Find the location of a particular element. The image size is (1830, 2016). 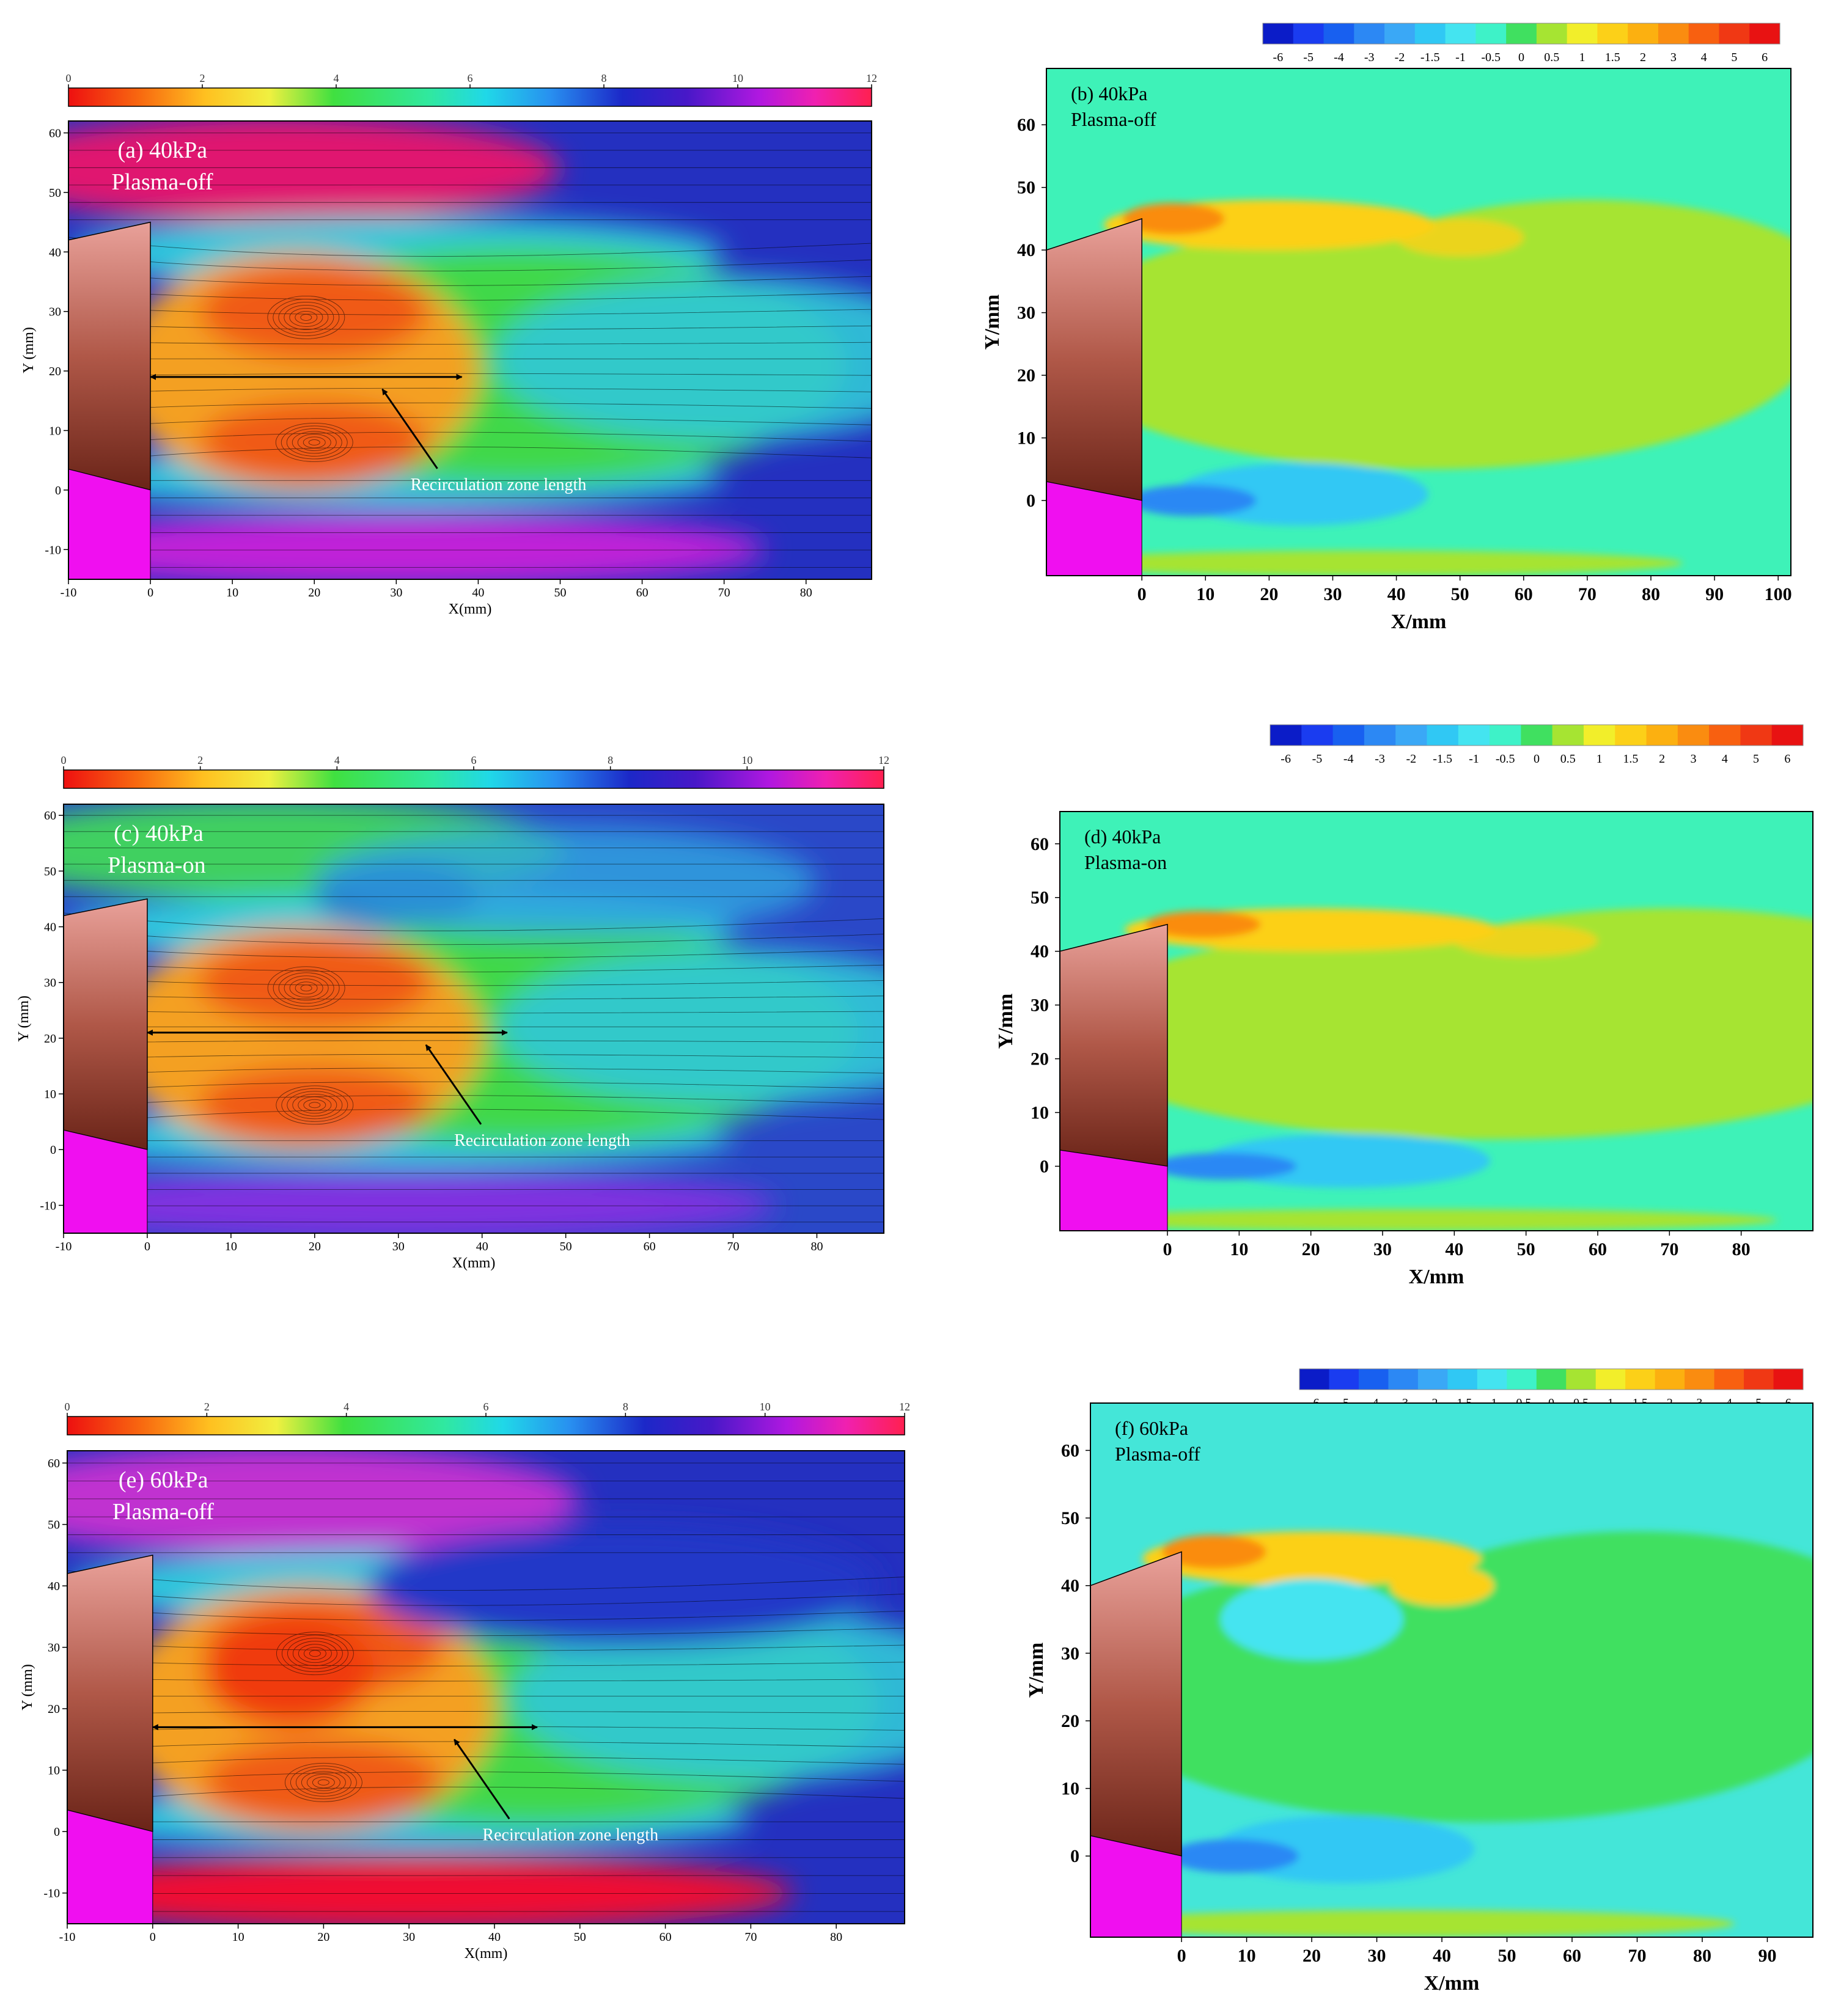

y-tick-label: 20 is located at coordinates (50, 1039).